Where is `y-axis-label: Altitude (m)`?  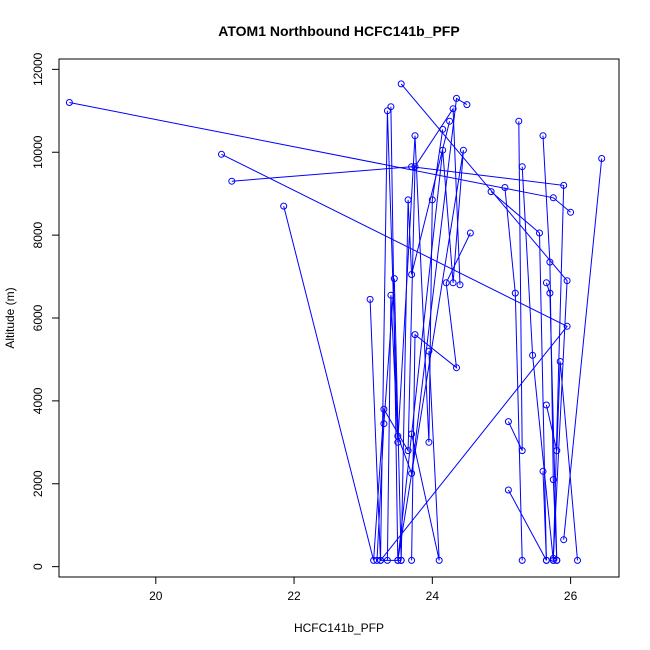
y-axis-label: Altitude (m) is located at coordinates (10, 317).